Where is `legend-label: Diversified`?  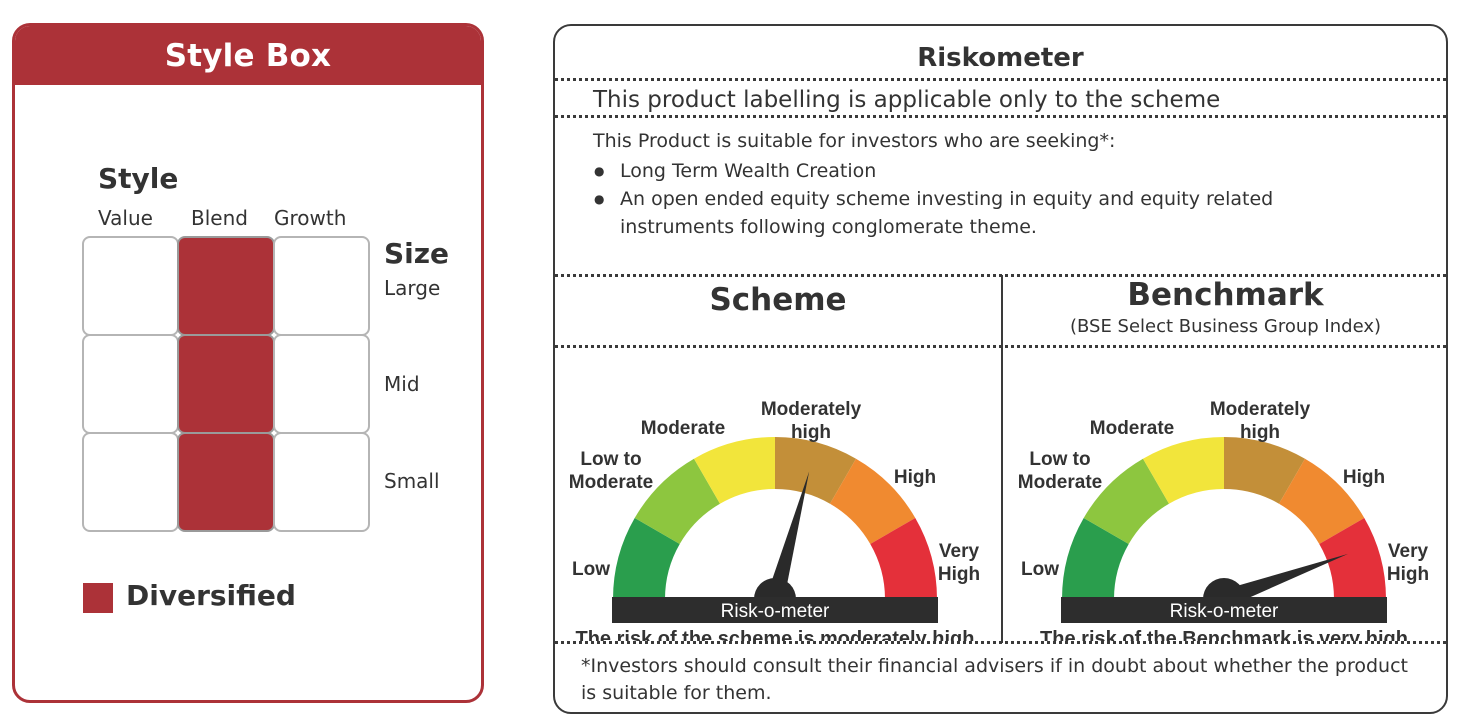
legend-label: Diversified is located at coordinates (211, 595).